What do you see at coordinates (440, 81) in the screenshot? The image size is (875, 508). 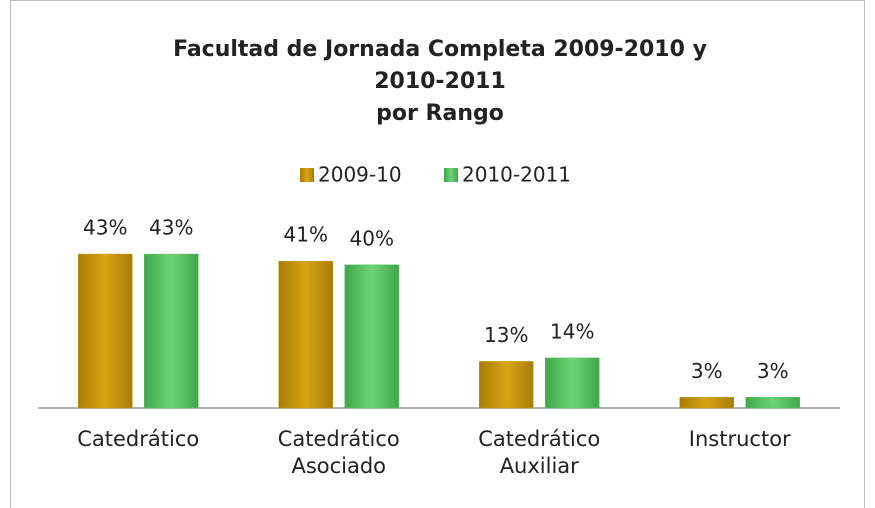 I see `chart-title: 2010-2011` at bounding box center [440, 81].